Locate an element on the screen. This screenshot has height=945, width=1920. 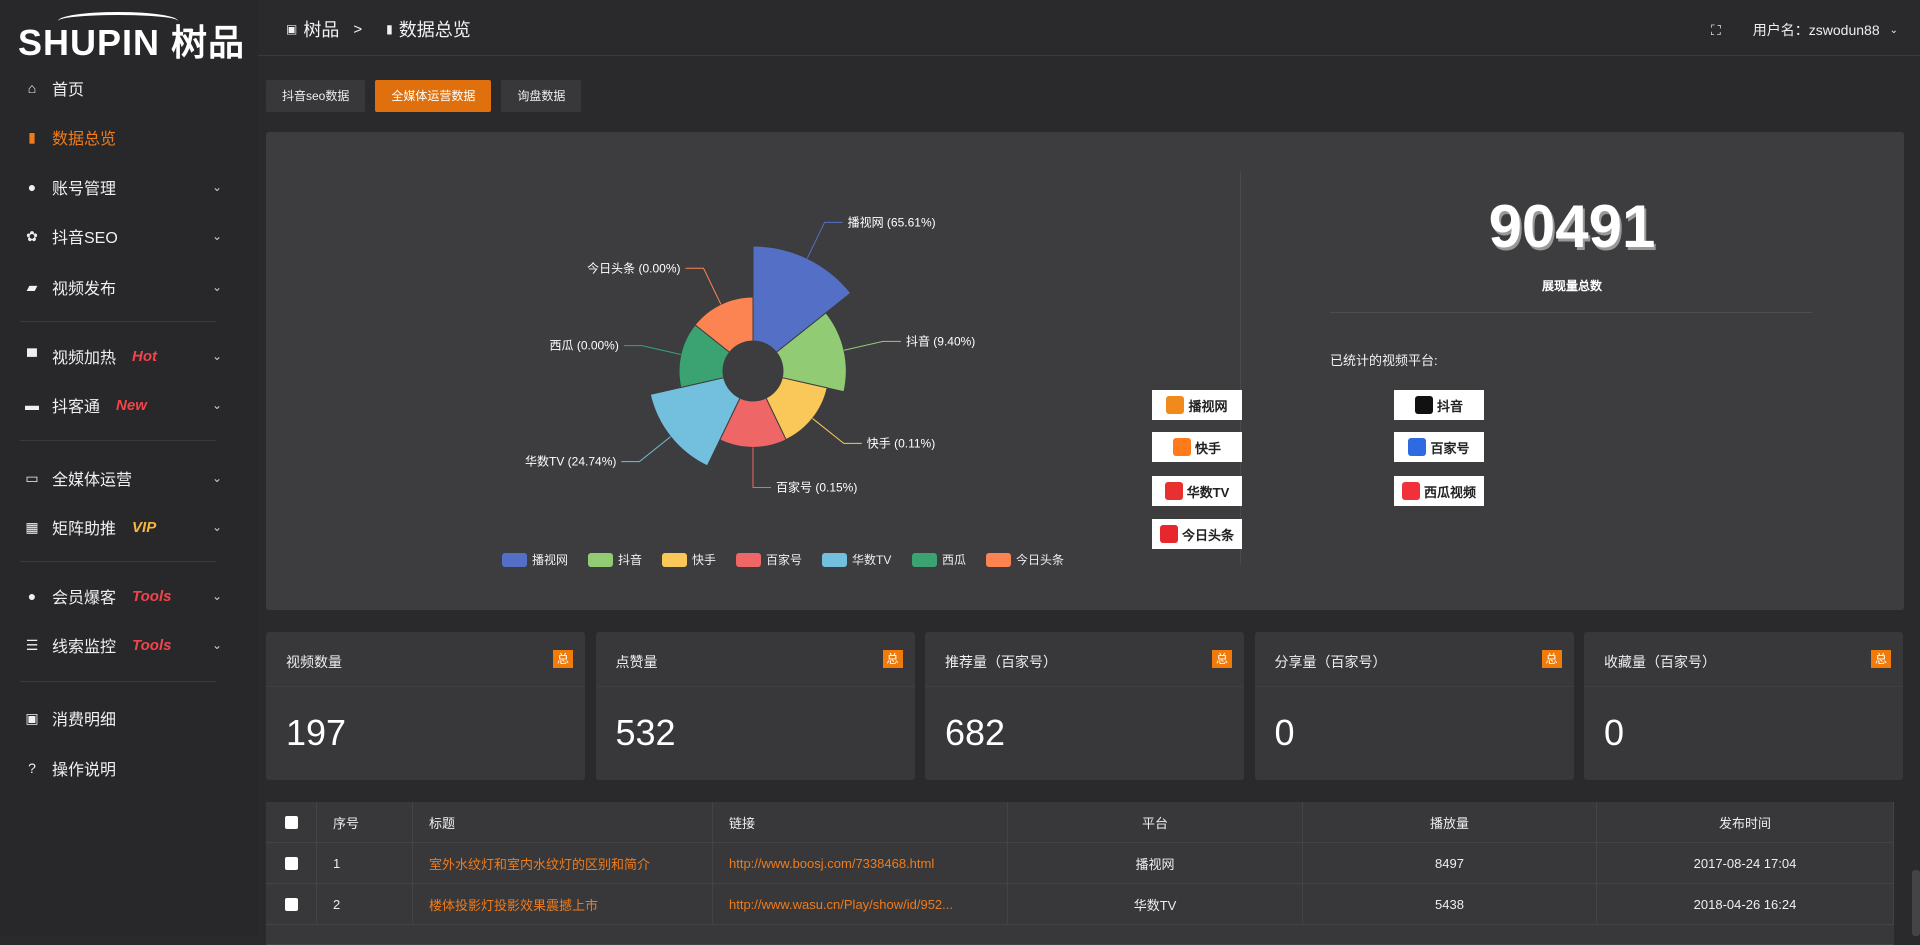
legend-item: 播视网 is located at coordinates (535, 559).